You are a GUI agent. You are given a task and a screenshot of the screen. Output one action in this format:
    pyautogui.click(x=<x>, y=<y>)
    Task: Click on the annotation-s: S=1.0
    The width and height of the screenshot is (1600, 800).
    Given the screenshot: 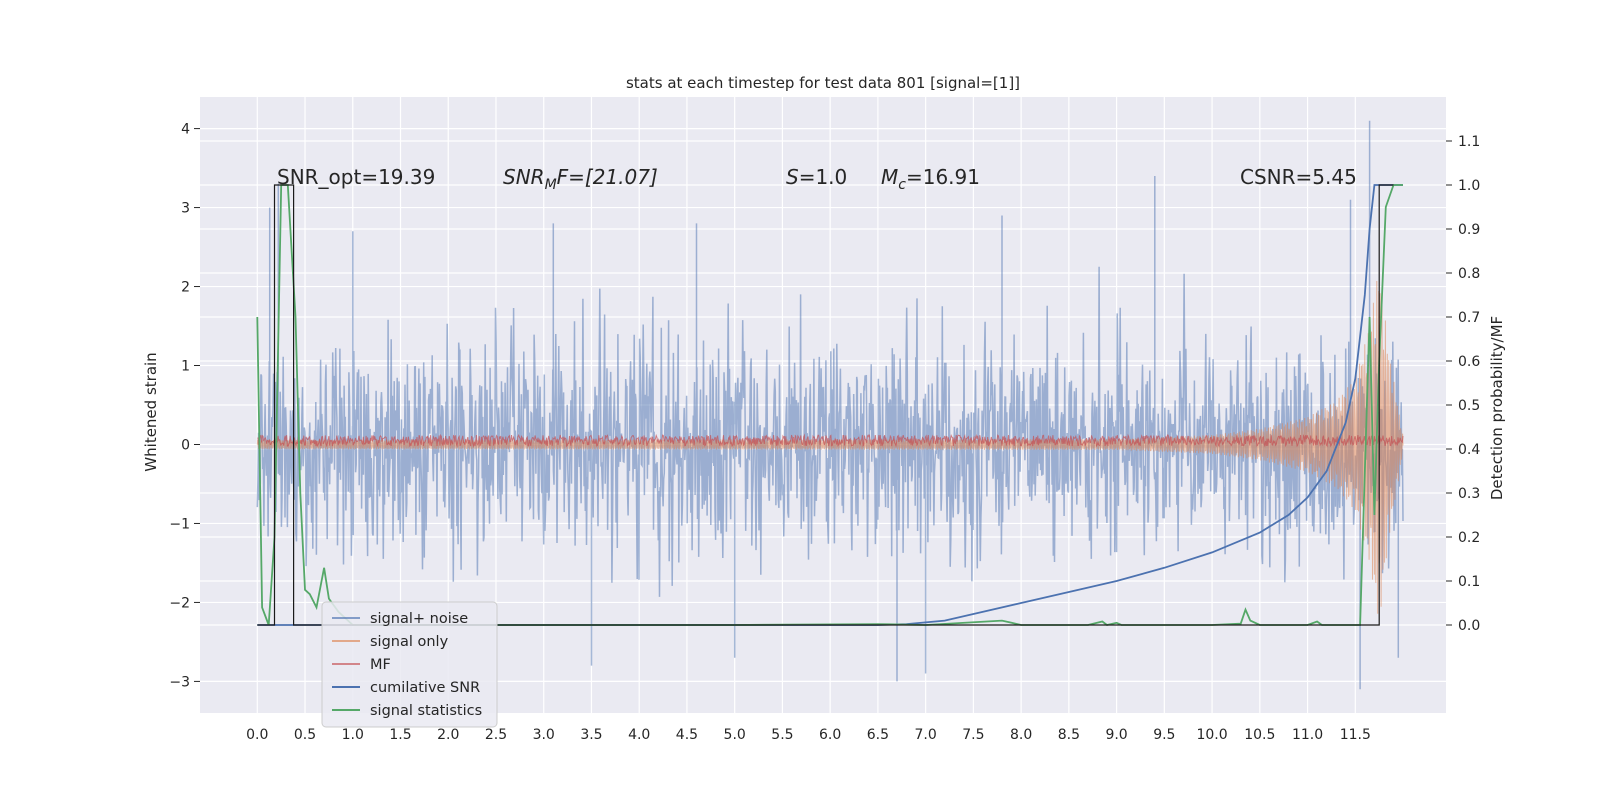 What is the action you would take?
    pyautogui.click(x=816, y=177)
    